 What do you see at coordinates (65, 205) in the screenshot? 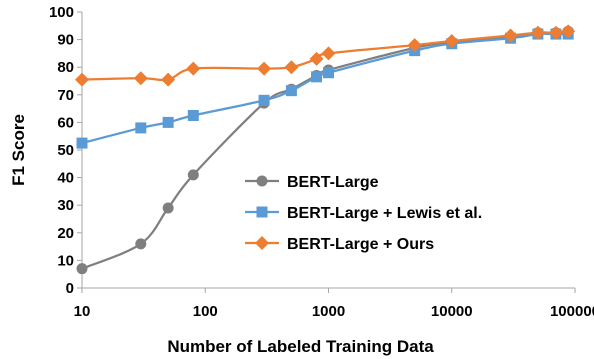
I see `y-tick-label: 30` at bounding box center [65, 205].